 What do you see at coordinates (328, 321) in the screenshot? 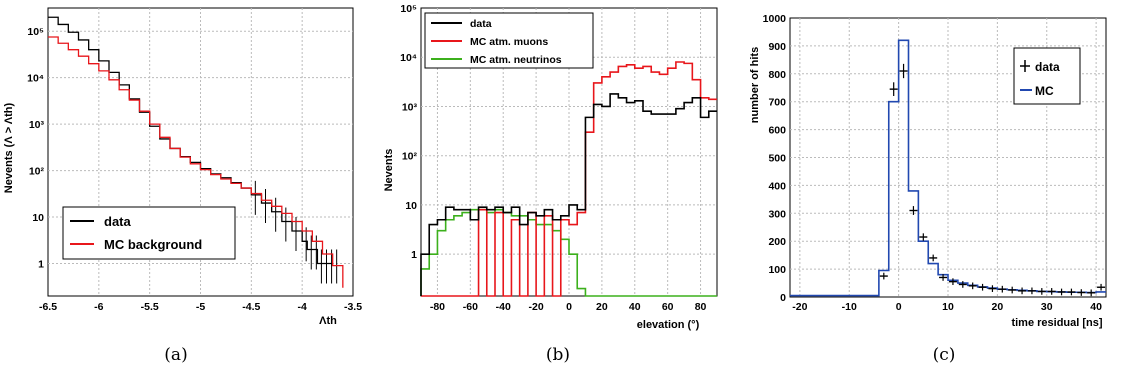
I see `xlabel-a: Λth` at bounding box center [328, 321].